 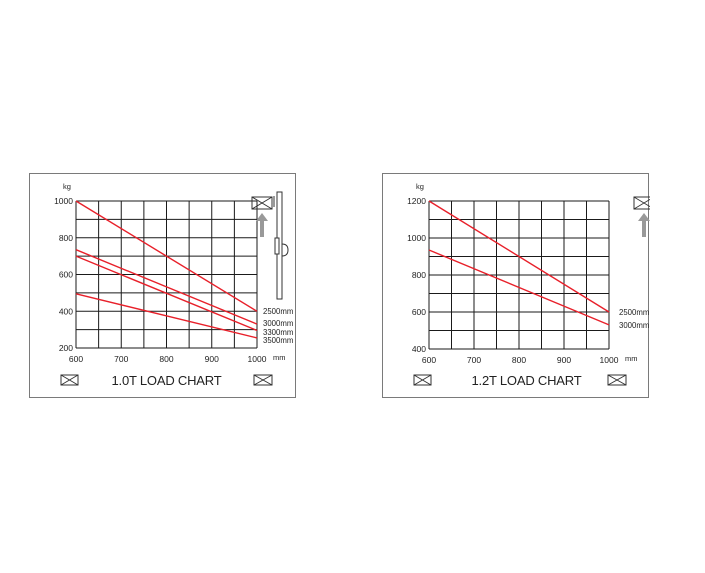 I want to click on y-tick-label: 200, so click(x=66, y=348).